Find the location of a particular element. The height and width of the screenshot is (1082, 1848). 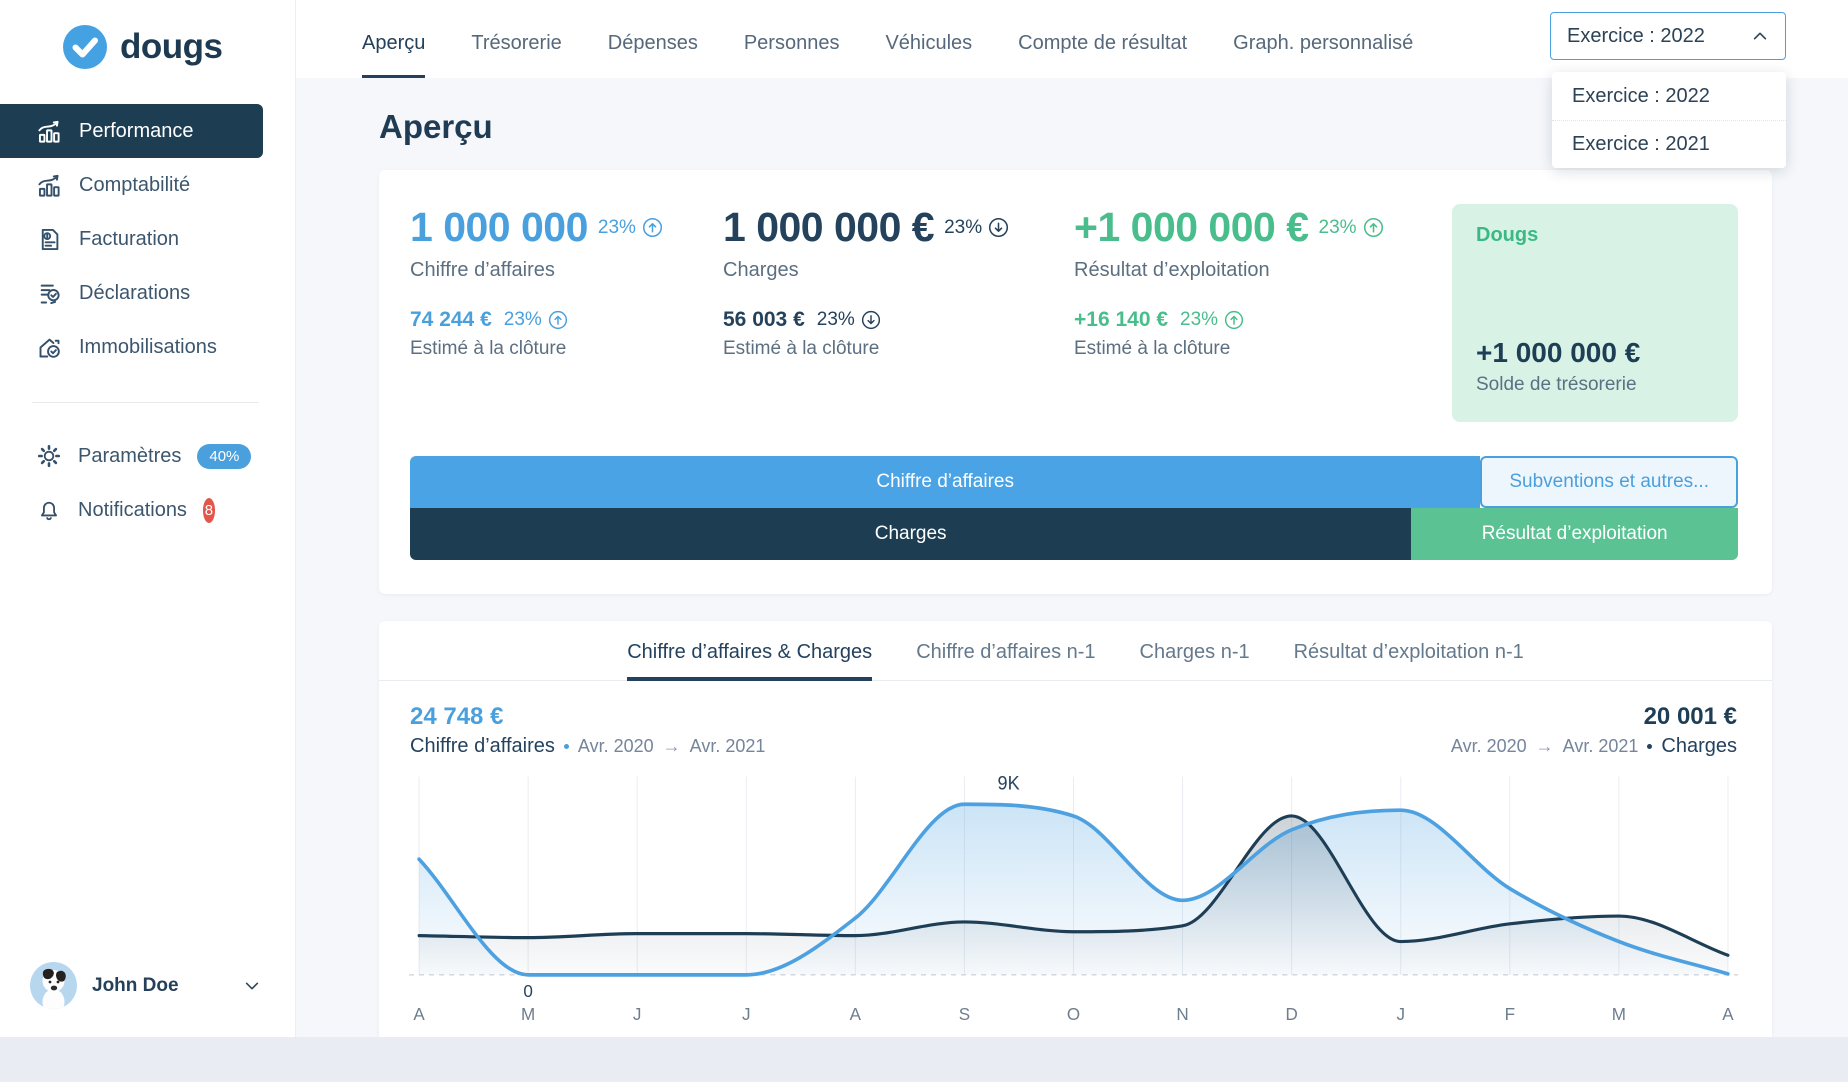

svg-text: D is located at coordinates (1291, 1014).